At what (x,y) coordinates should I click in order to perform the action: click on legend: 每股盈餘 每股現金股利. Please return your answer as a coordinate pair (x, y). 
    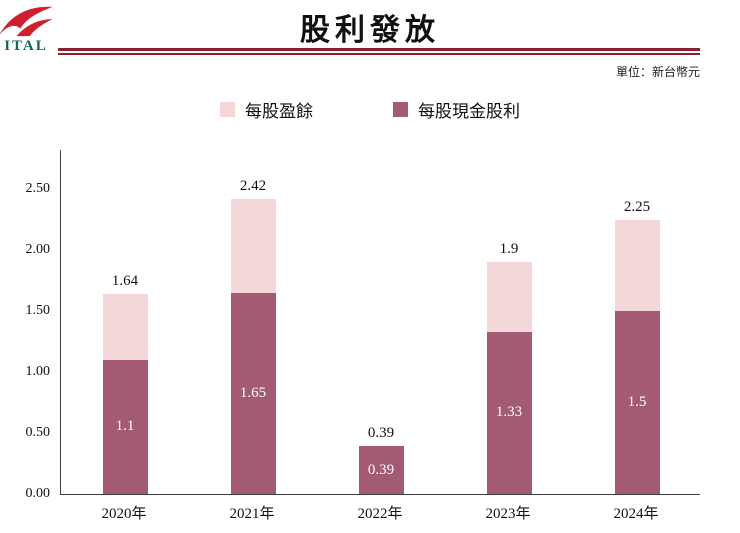
    Looking at the image, I should click on (370, 109).